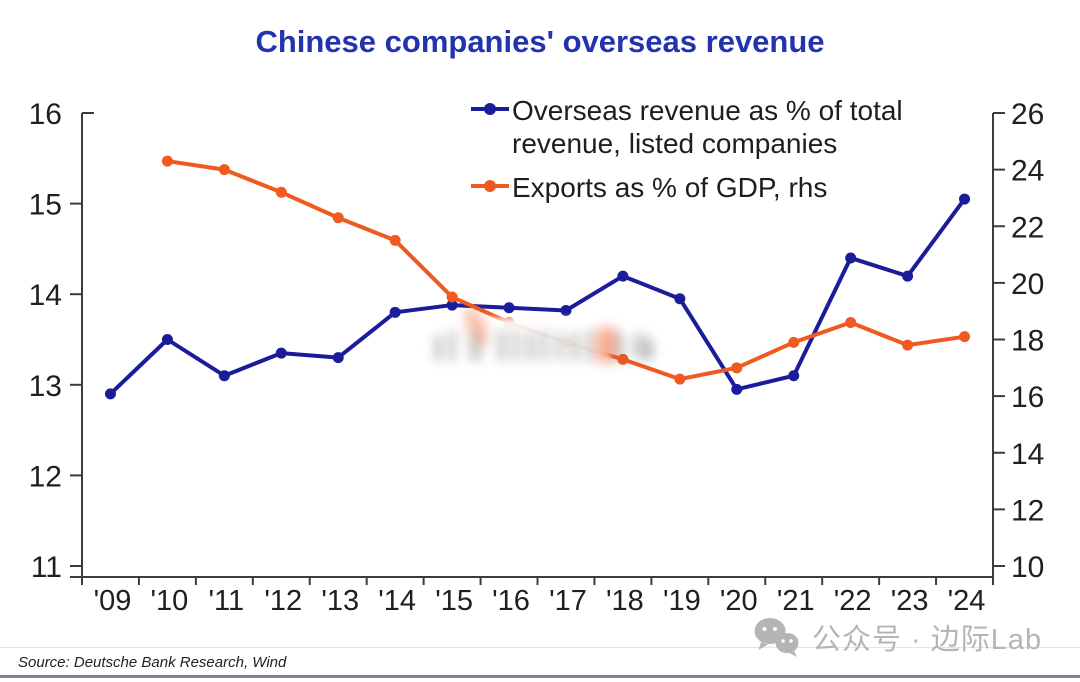  I want to click on svg-text: '24, so click(967, 601).